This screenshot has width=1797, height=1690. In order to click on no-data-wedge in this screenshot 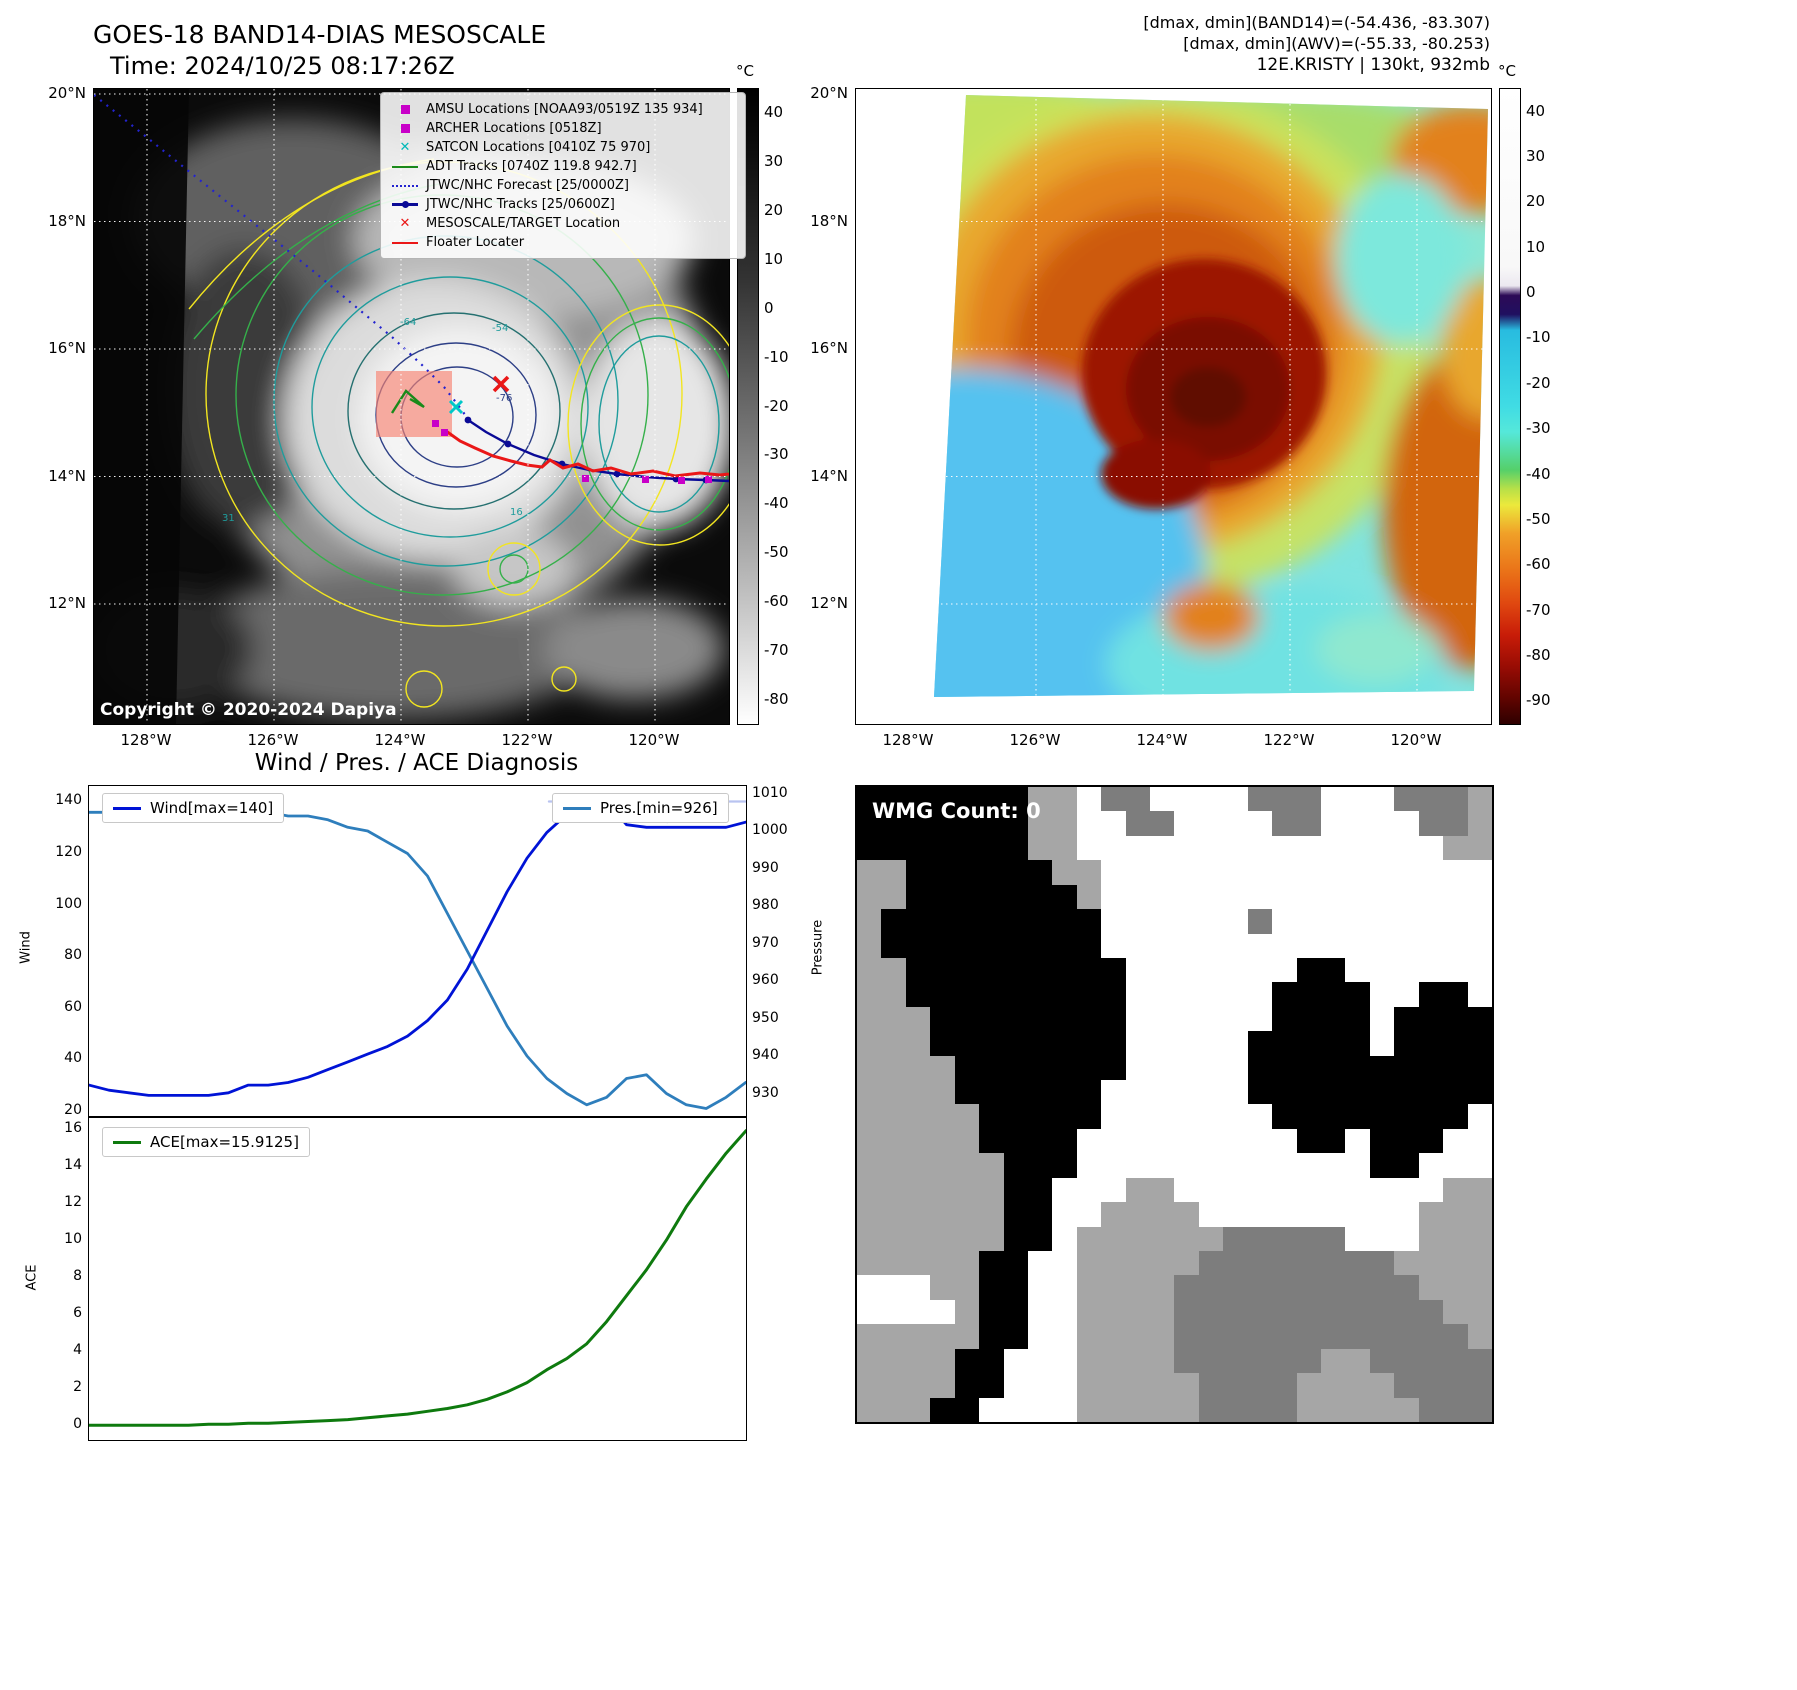, I will do `click(141, 406)`.